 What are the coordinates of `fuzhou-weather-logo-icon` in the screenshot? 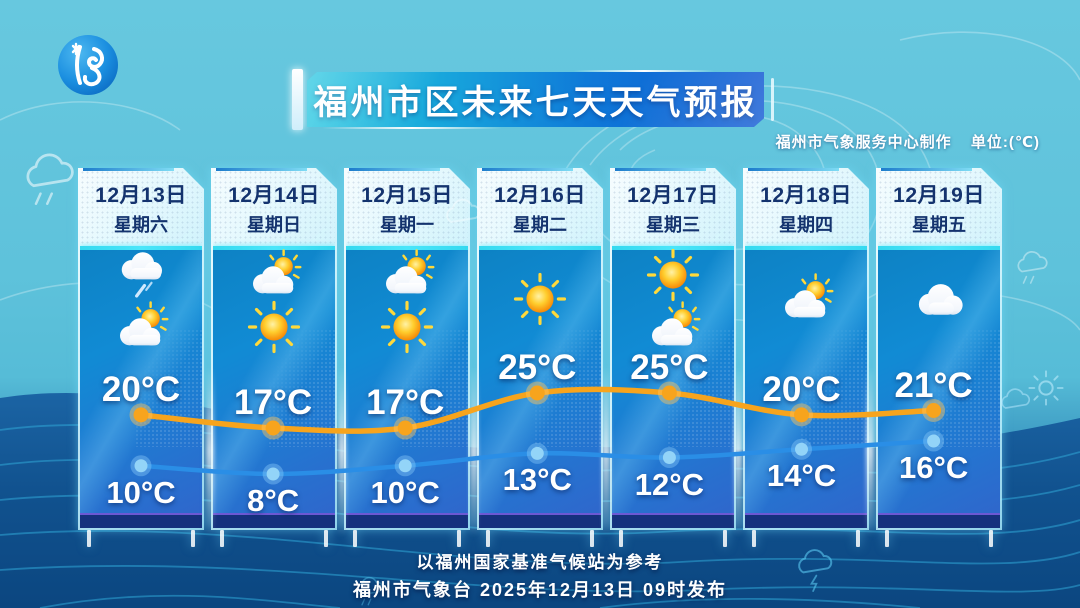 It's located at (88, 65).